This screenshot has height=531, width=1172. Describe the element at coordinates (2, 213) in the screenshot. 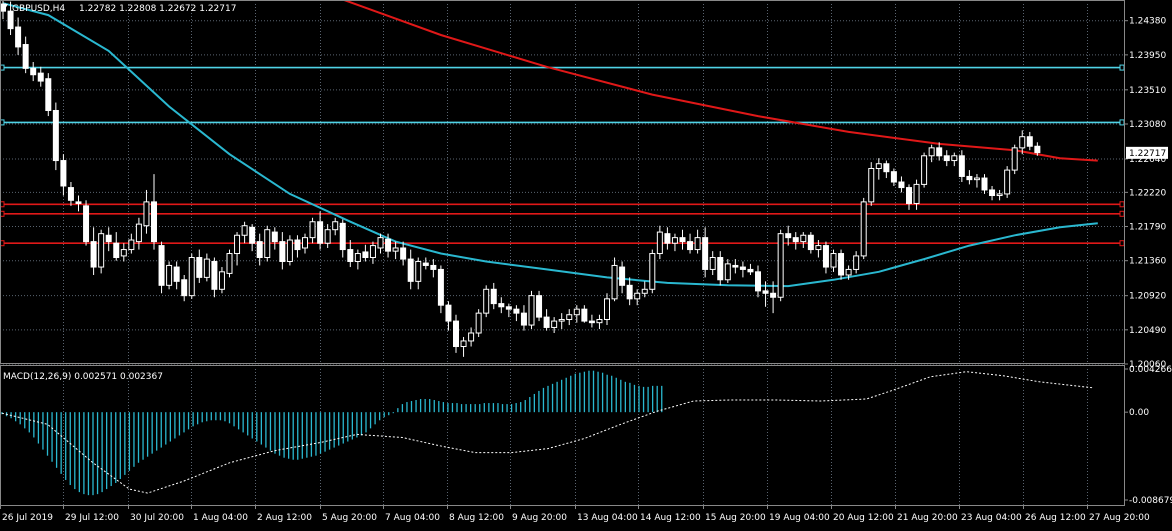

I see `level-anchor-left` at that location.